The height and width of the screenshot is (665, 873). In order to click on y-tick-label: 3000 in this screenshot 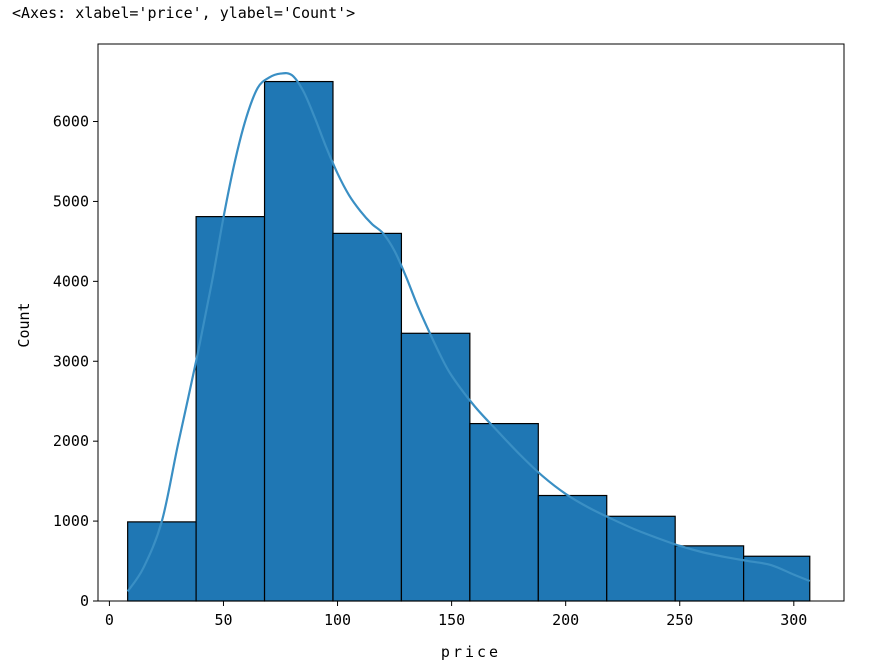, I will do `click(71, 361)`.